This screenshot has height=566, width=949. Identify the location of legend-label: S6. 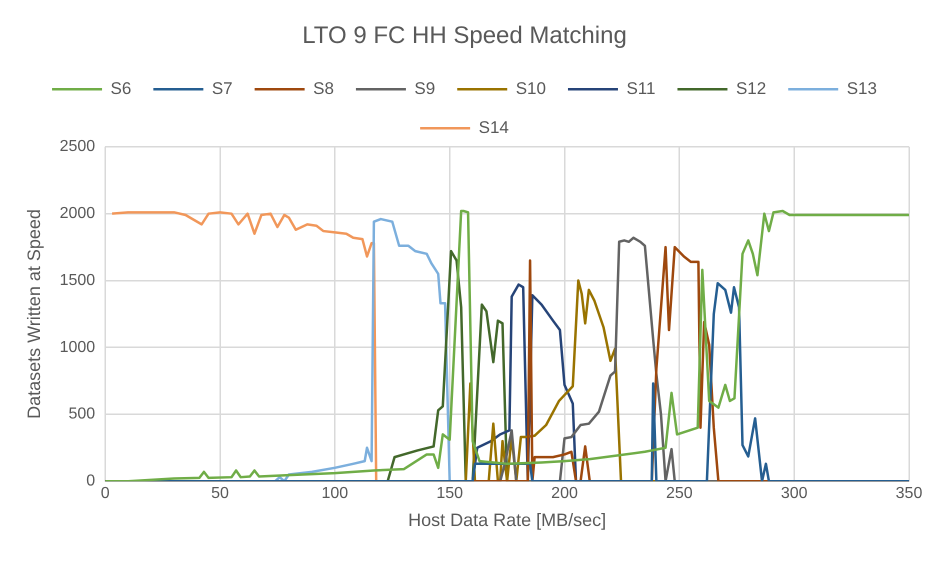
(121, 88).